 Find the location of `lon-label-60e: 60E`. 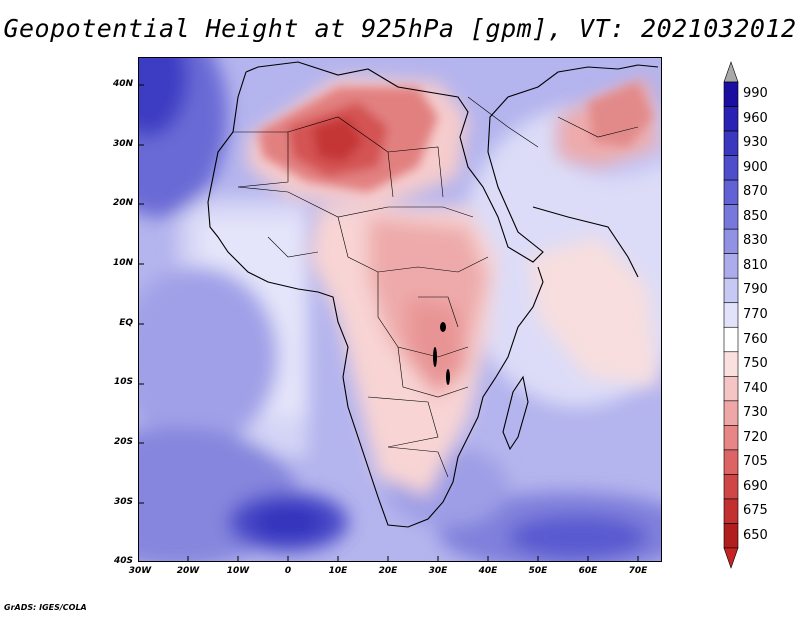

lon-label-60e: 60E is located at coordinates (588, 571).